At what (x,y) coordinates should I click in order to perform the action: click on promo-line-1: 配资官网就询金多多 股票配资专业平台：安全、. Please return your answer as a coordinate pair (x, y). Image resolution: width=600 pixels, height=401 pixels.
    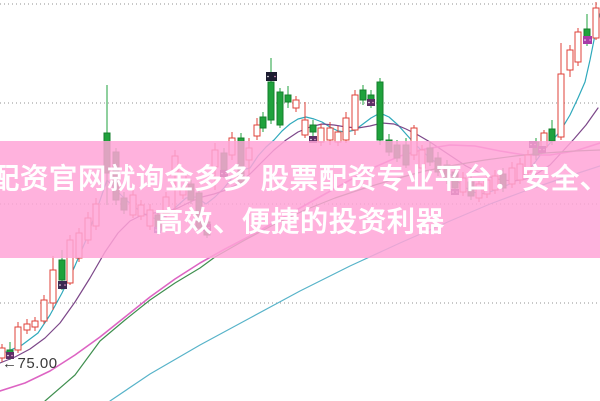
    Looking at the image, I should click on (300, 178).